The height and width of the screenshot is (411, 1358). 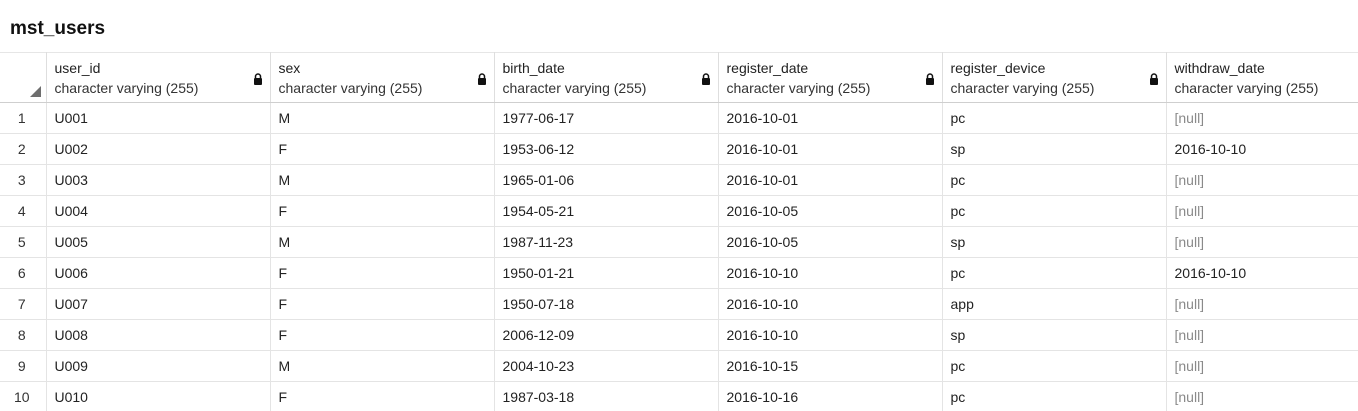 I want to click on column-header-user-id: user_id character varying (255), so click(x=158, y=77).